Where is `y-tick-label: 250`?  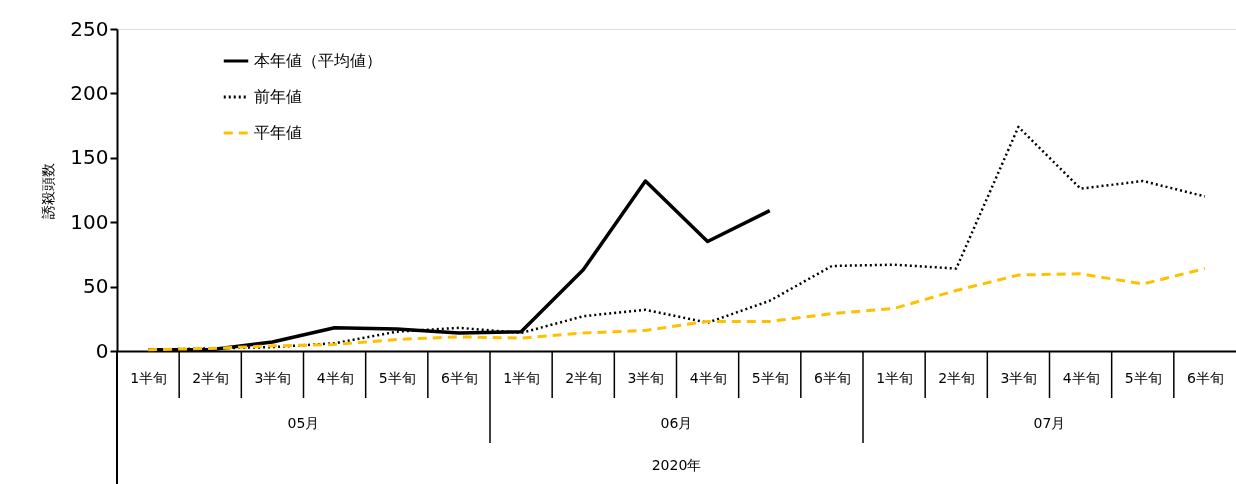 y-tick-label: 250 is located at coordinates (89, 28).